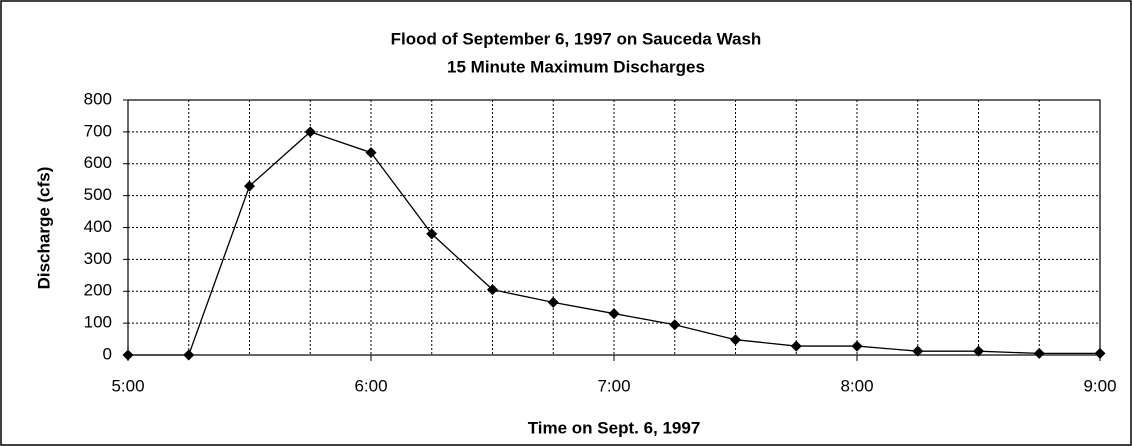 The width and height of the screenshot is (1132, 446). What do you see at coordinates (98, 98) in the screenshot?
I see `y-tick-label: 800` at bounding box center [98, 98].